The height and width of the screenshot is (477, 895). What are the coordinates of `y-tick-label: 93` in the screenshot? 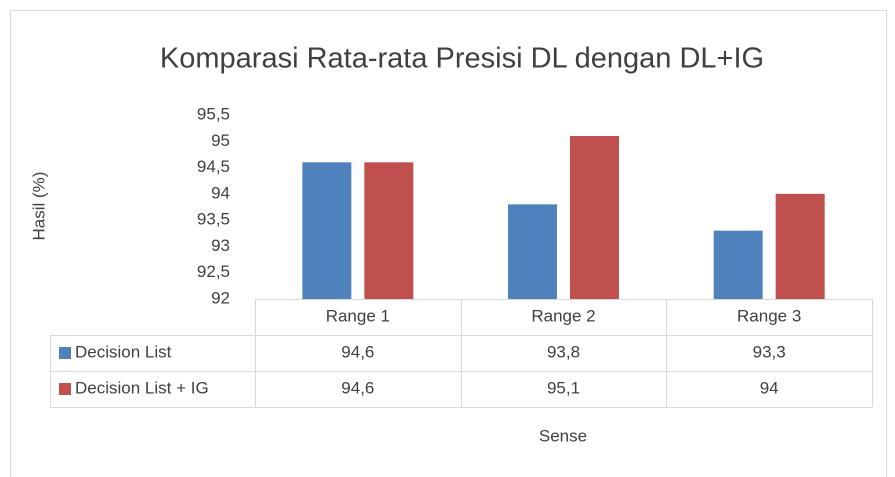 It's located at (220, 245).